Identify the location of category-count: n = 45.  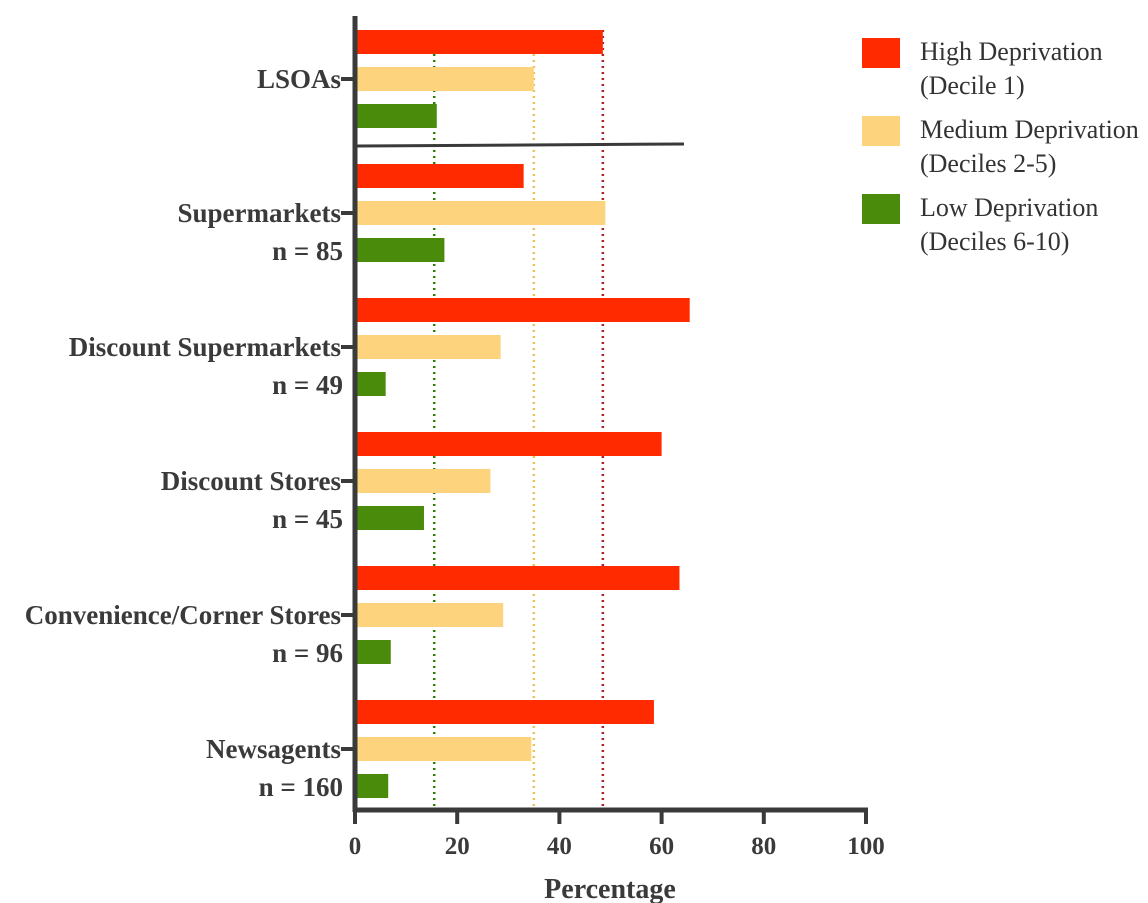
(307, 519).